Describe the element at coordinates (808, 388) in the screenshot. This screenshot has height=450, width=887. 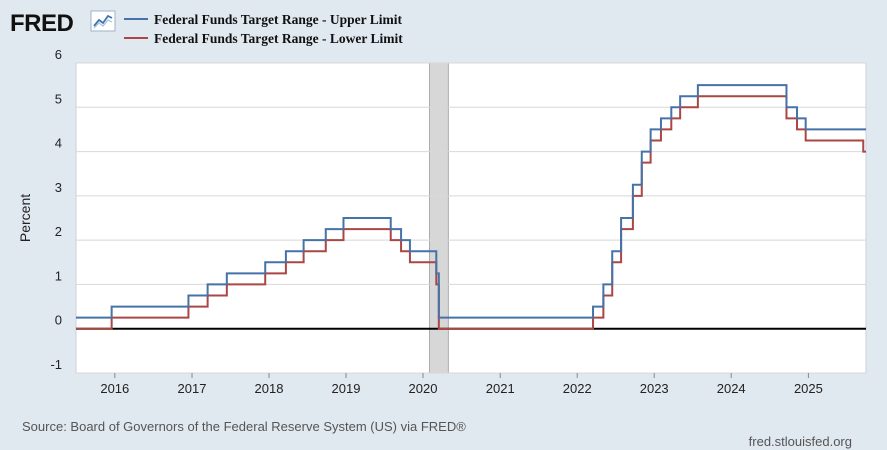
I see `x-tick-label: 2025` at that location.